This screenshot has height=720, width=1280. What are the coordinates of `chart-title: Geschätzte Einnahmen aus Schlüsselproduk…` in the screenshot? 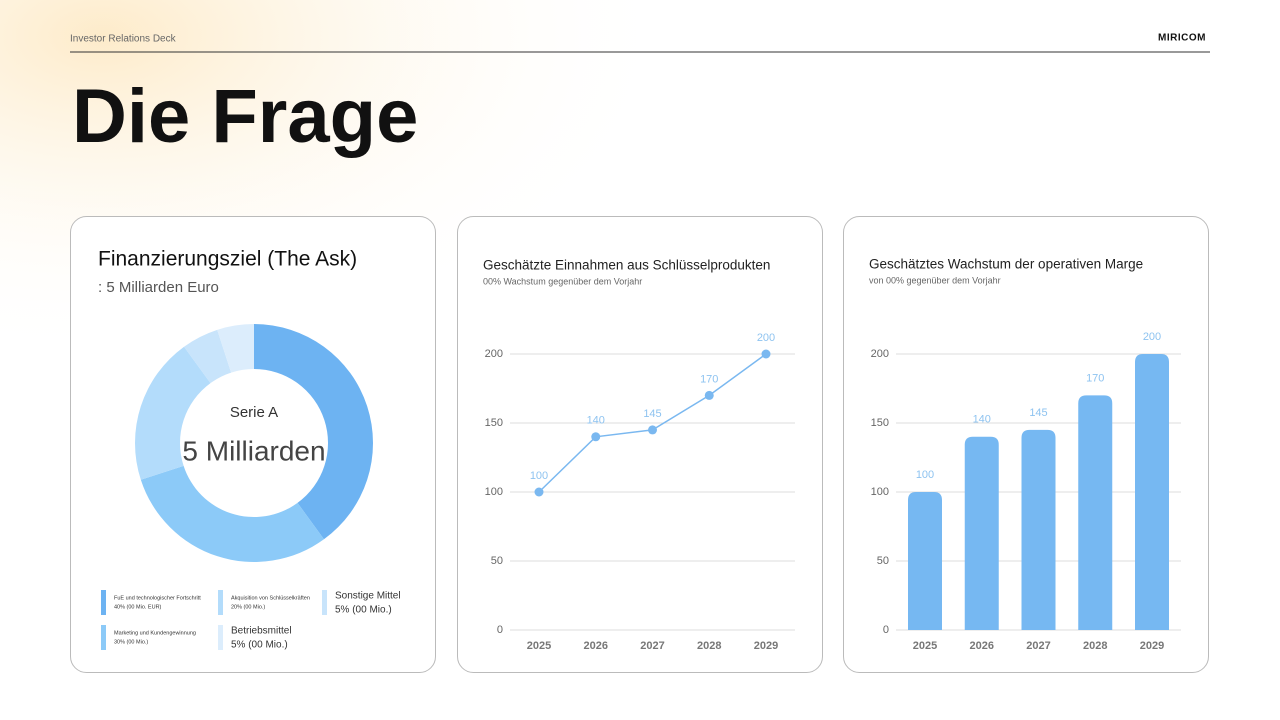 It's located at (626, 265).